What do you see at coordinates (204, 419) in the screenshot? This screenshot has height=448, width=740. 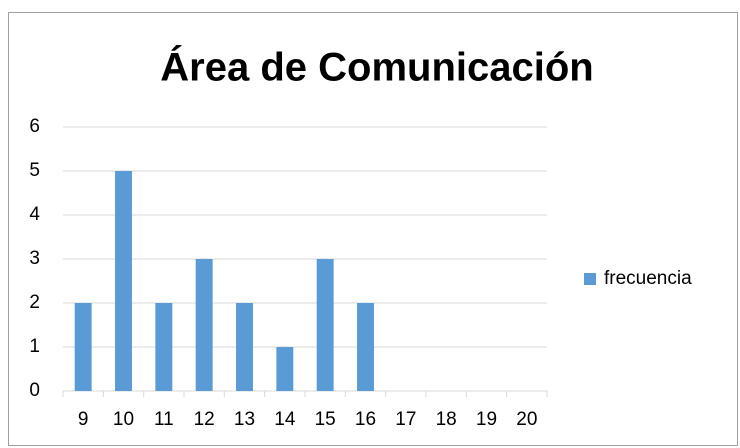 I see `x-tick-label: 12` at bounding box center [204, 419].